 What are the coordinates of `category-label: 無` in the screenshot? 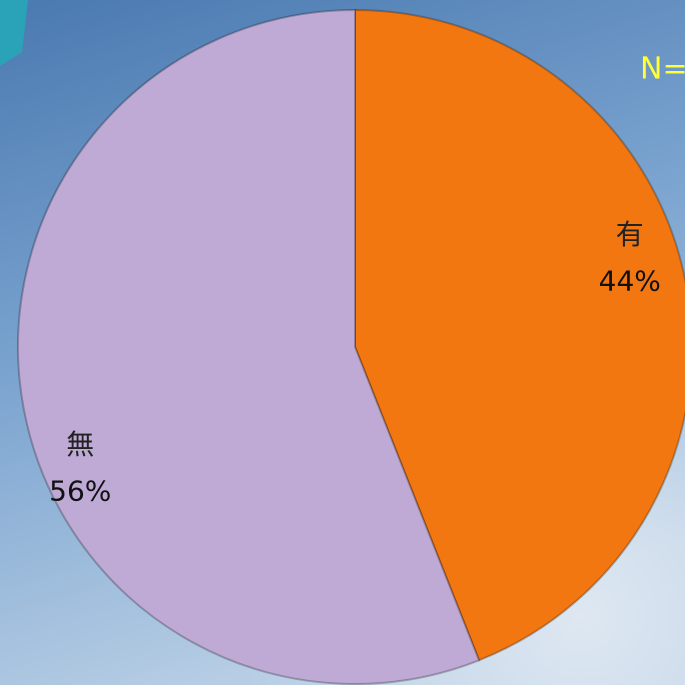 It's located at (80, 444).